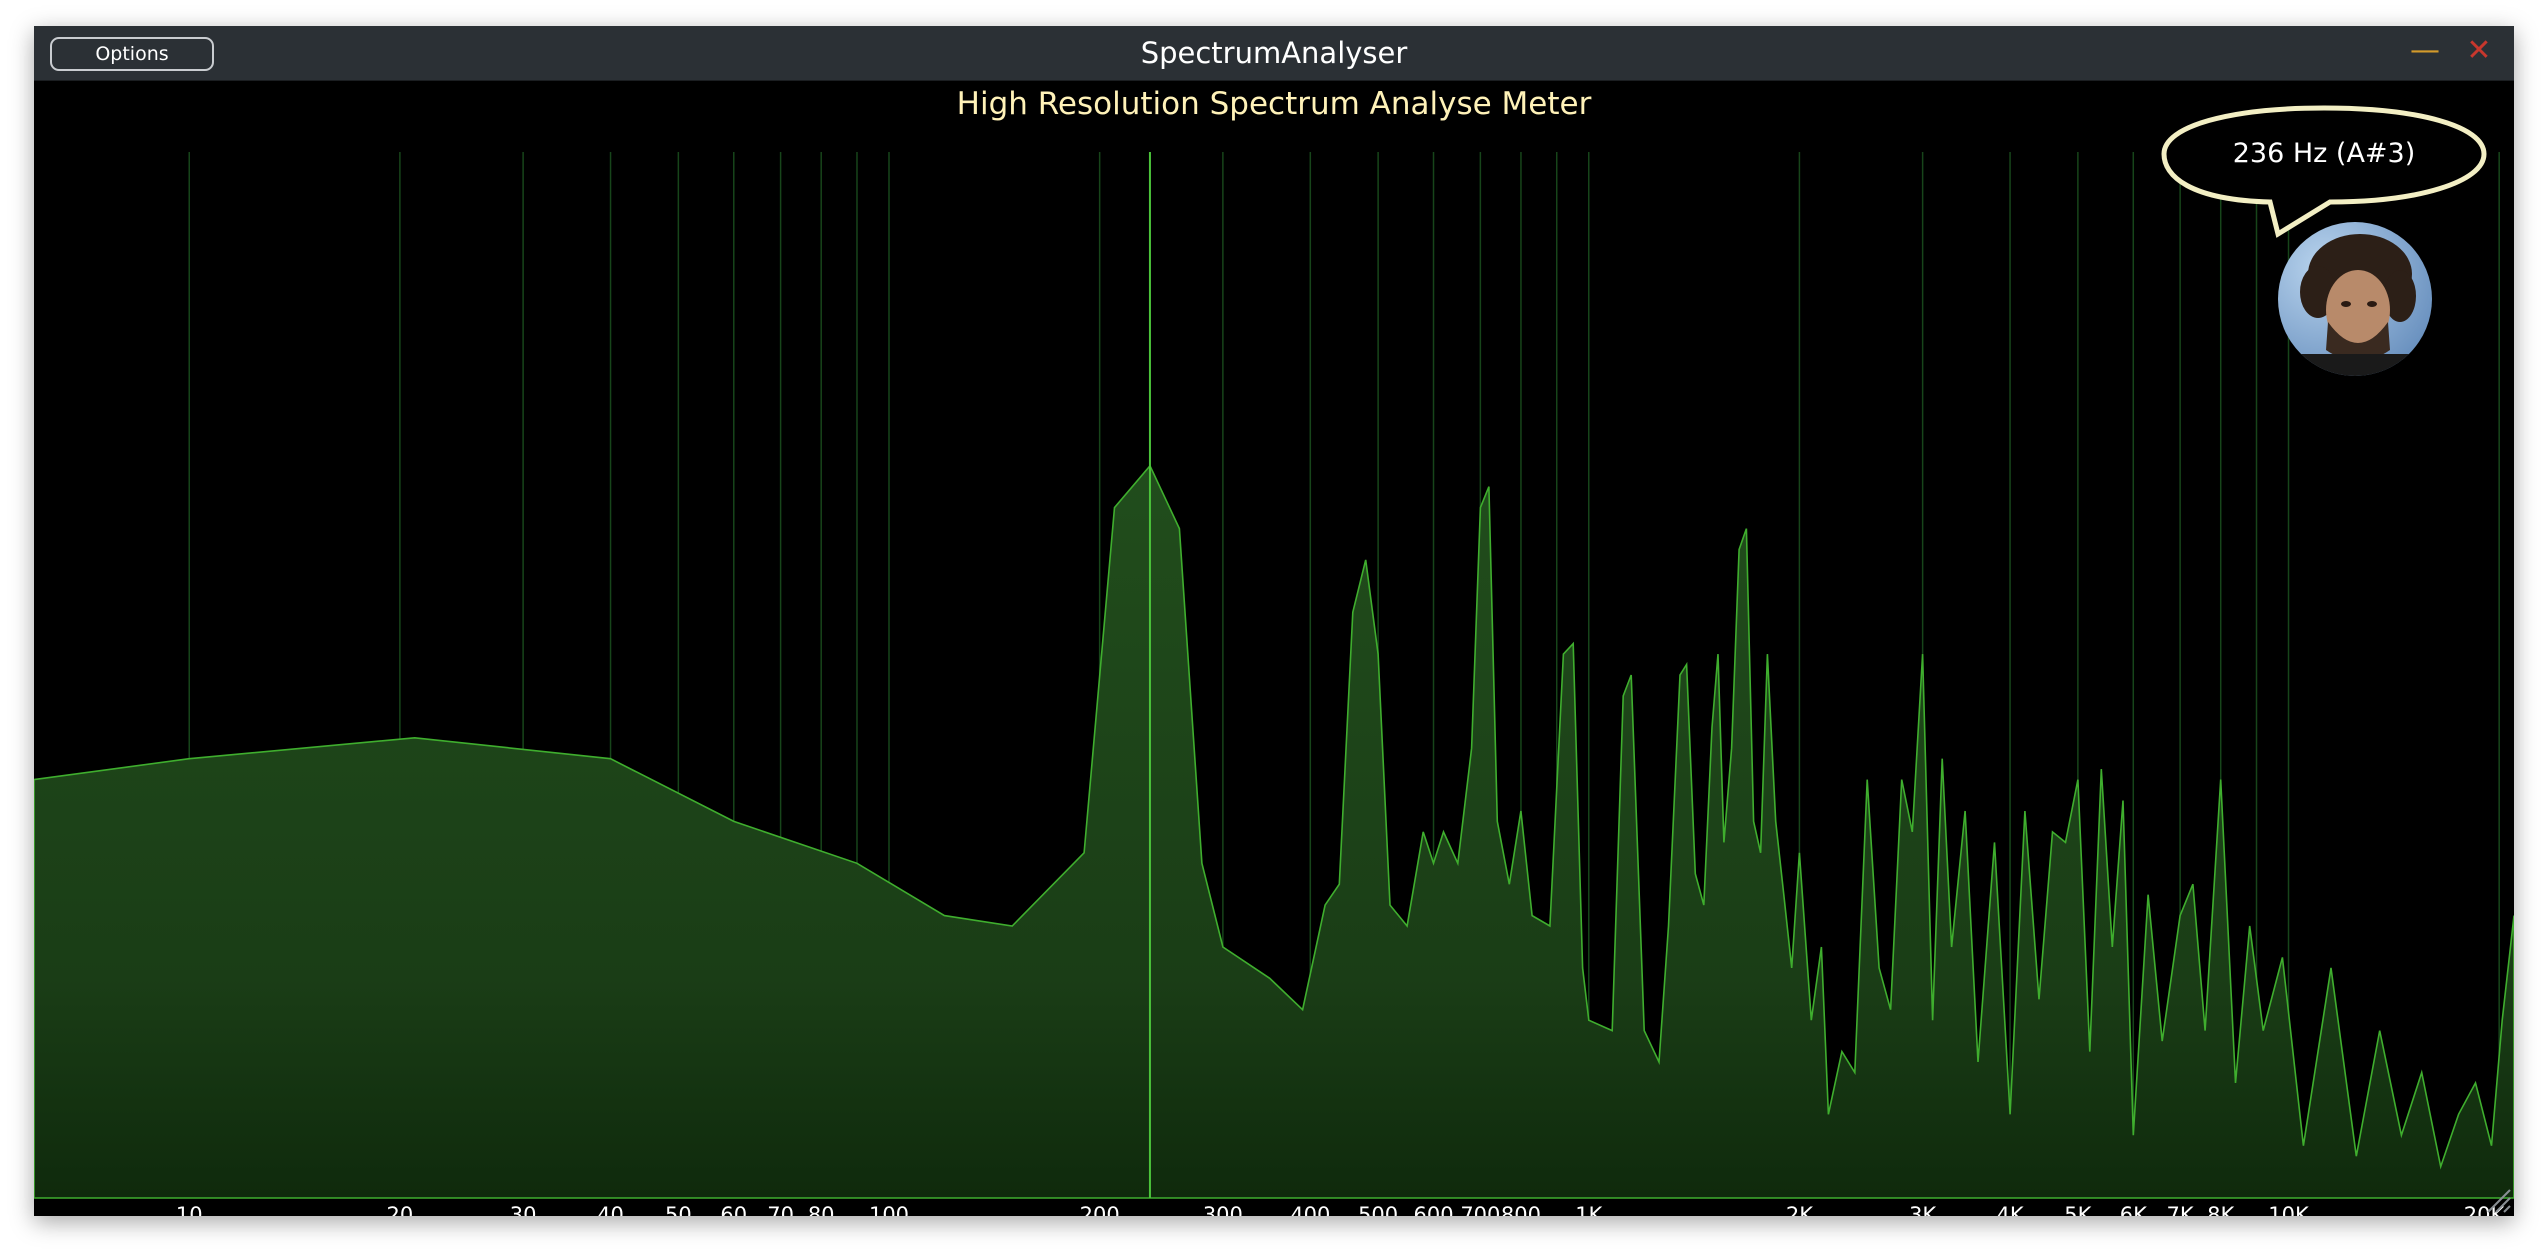 The width and height of the screenshot is (2548, 1258). Describe the element at coordinates (523, 1209) in the screenshot. I see `frequency-tick-label: 30` at that location.